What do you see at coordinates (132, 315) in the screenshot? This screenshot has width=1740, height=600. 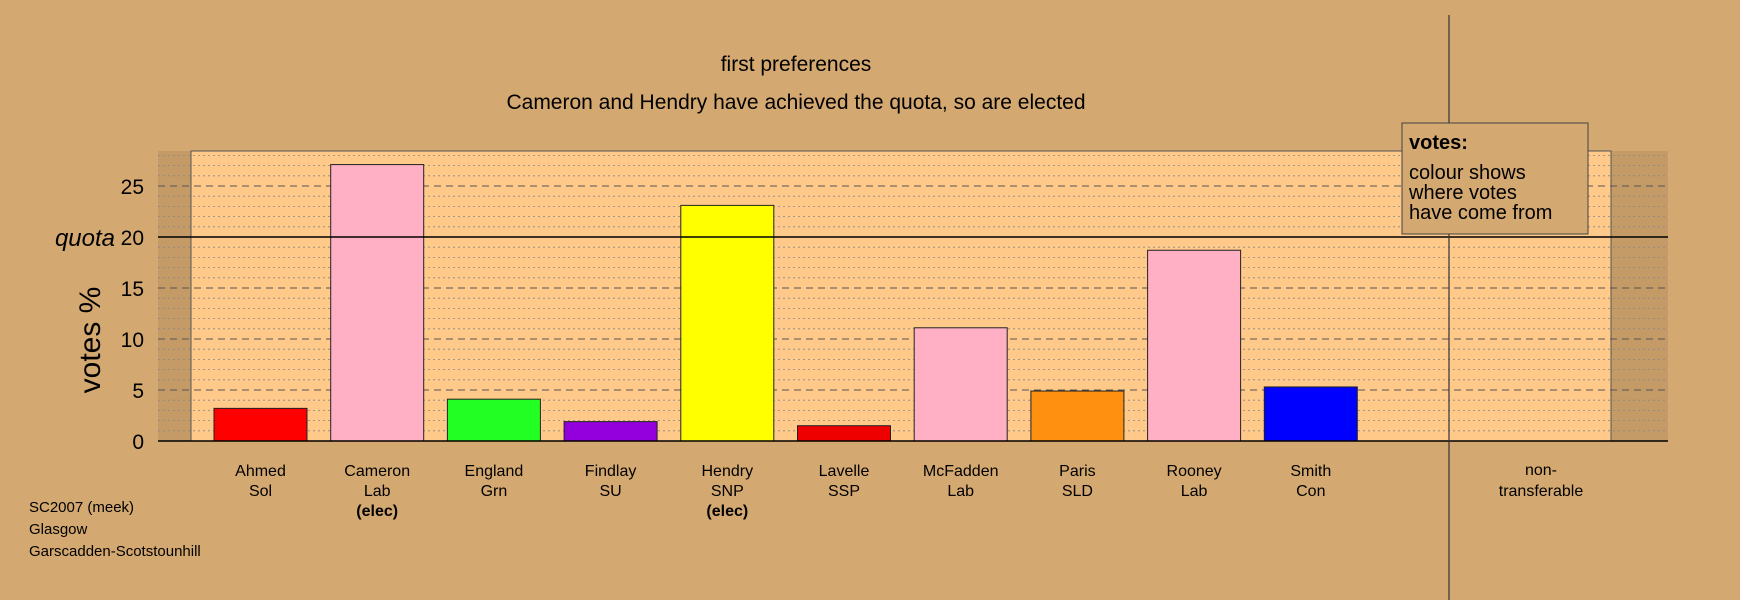 I see `y-tick-labels: 0 5 10 15 20 25` at bounding box center [132, 315].